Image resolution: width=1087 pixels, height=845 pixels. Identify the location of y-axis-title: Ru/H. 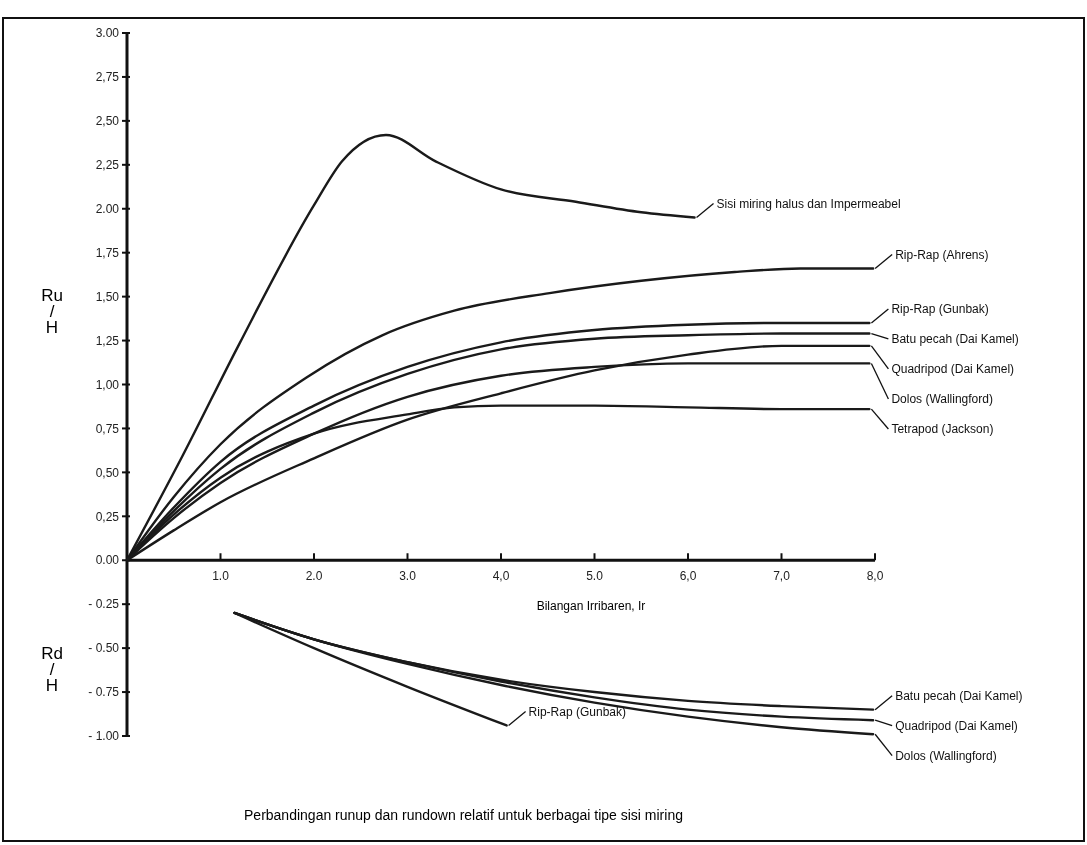
(52, 311).